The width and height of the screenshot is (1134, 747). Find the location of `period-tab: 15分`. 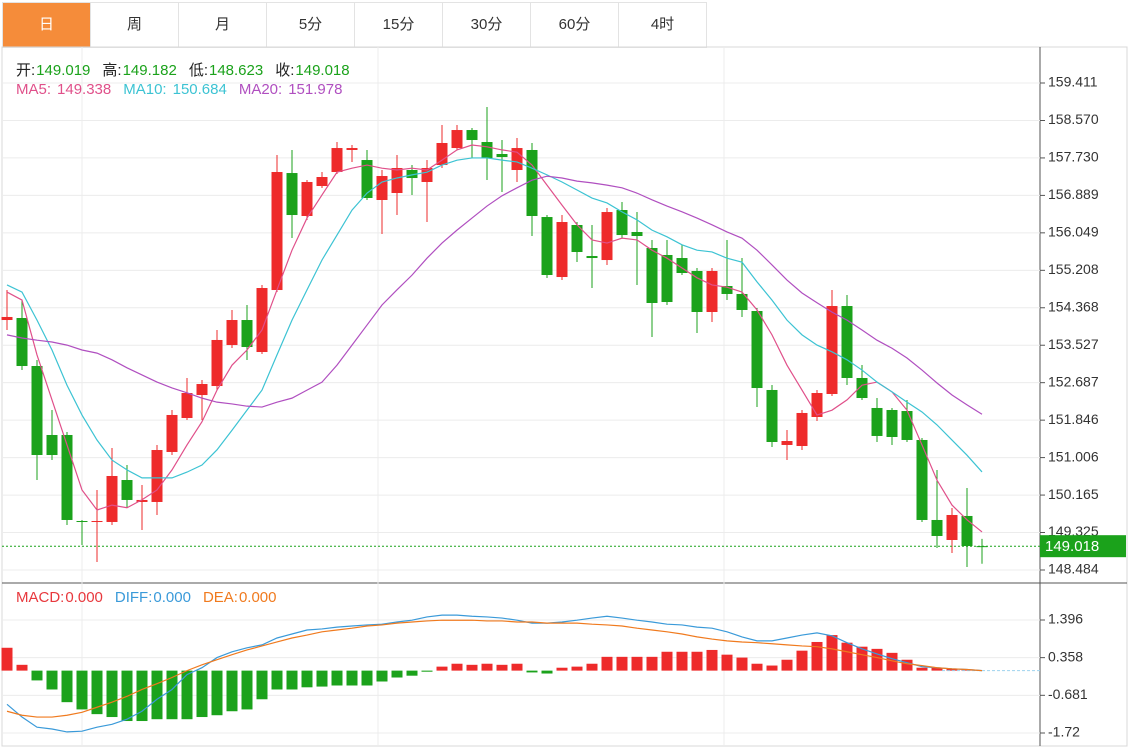

period-tab: 15分 is located at coordinates (399, 25).